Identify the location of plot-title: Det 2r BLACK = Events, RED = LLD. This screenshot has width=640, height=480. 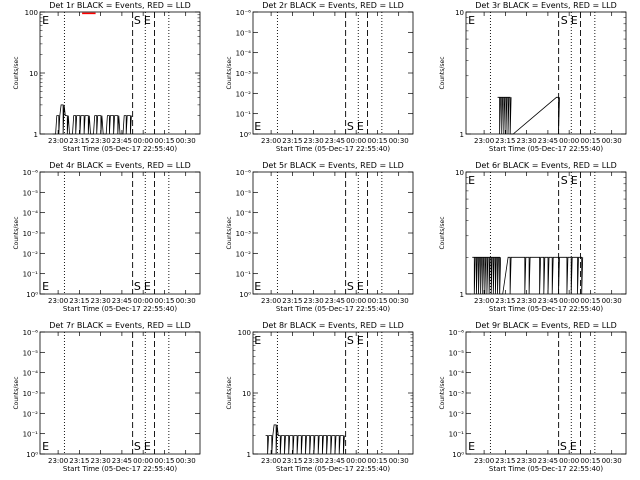
(333, 5).